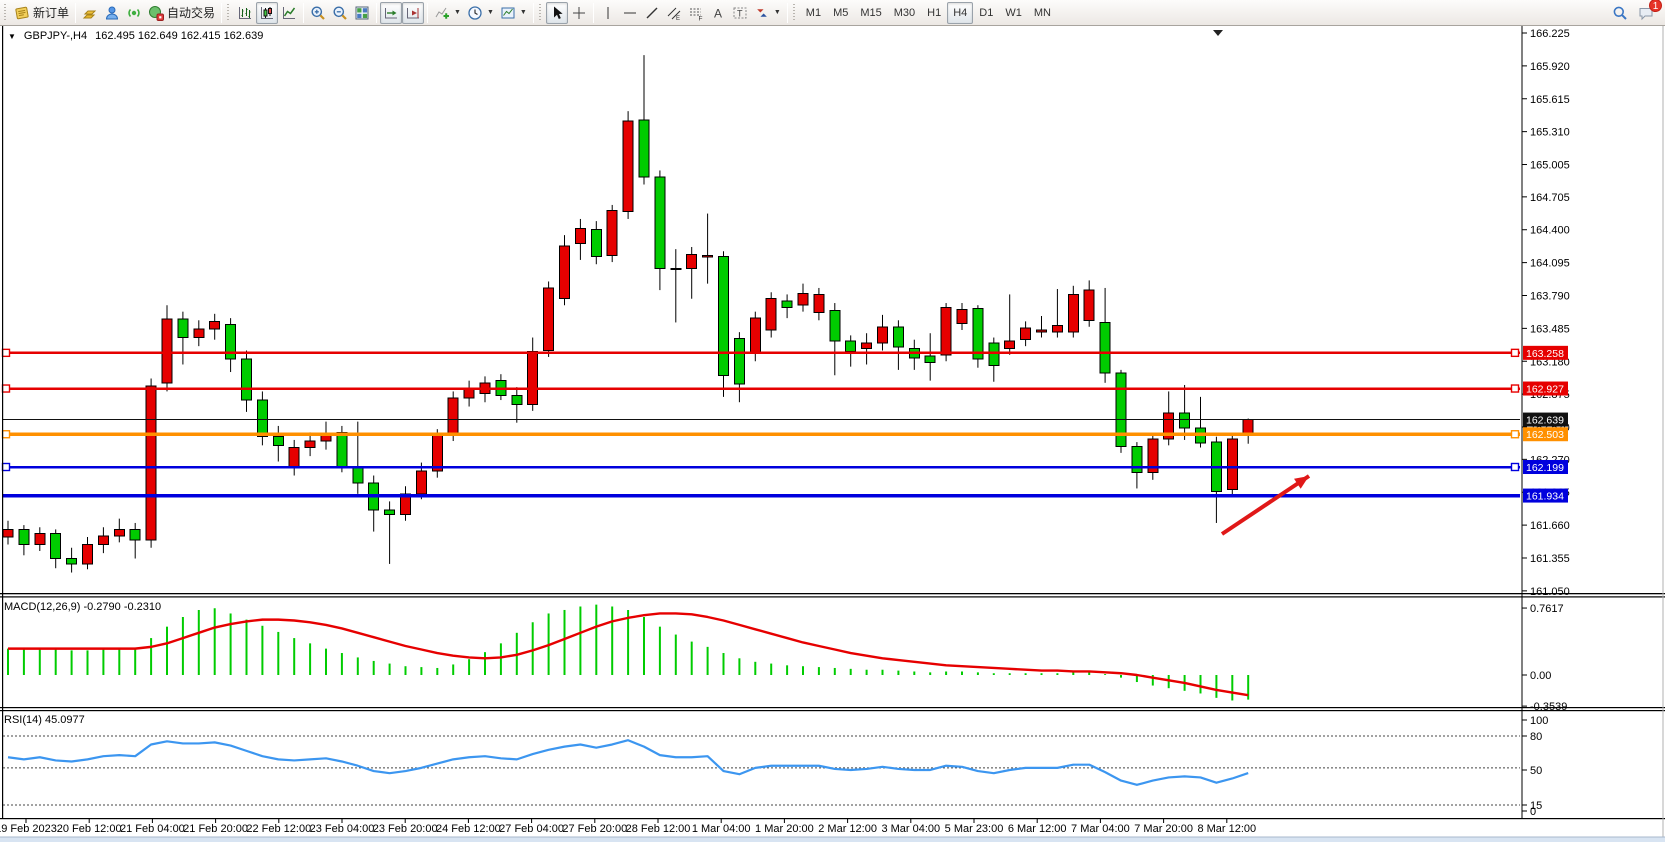 Image resolution: width=1665 pixels, height=847 pixels. I want to click on timeframe-mn: MN, so click(1042, 13).